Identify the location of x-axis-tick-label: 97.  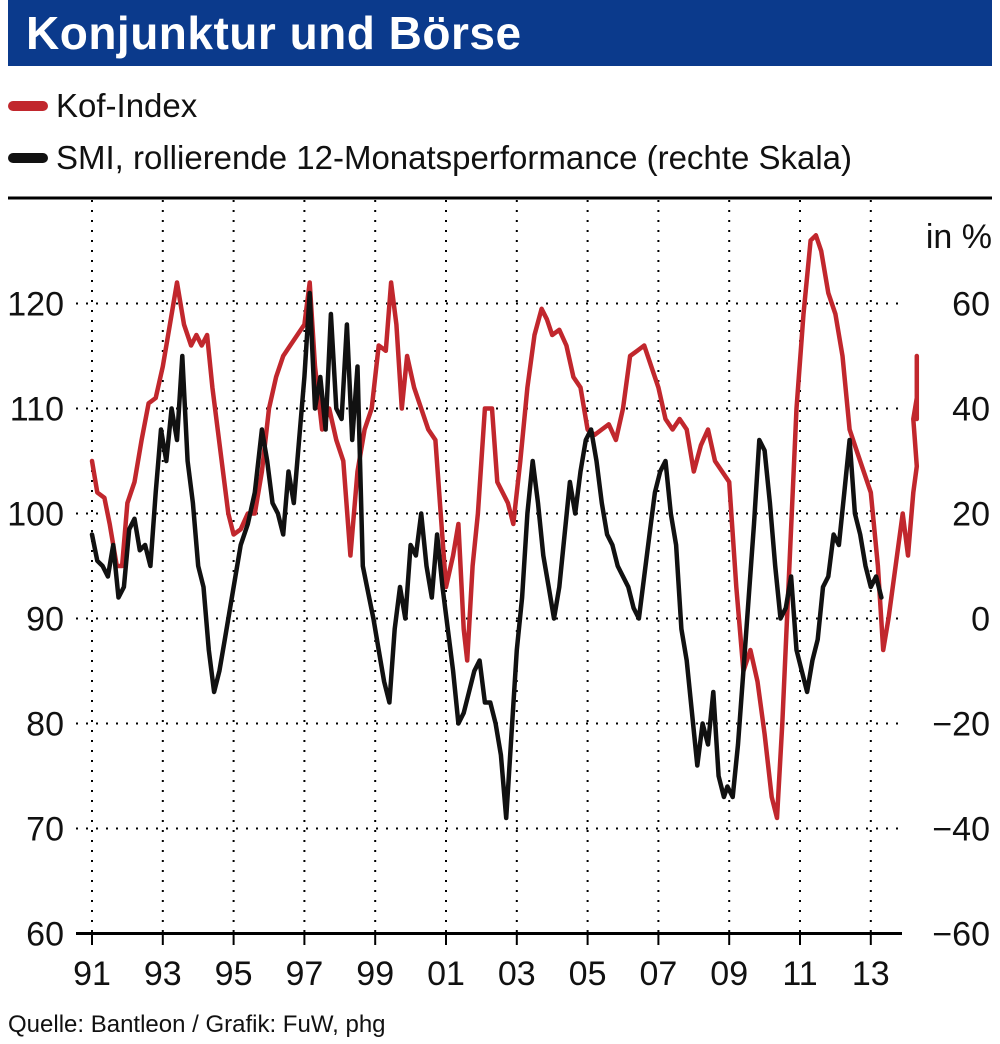
(304, 974).